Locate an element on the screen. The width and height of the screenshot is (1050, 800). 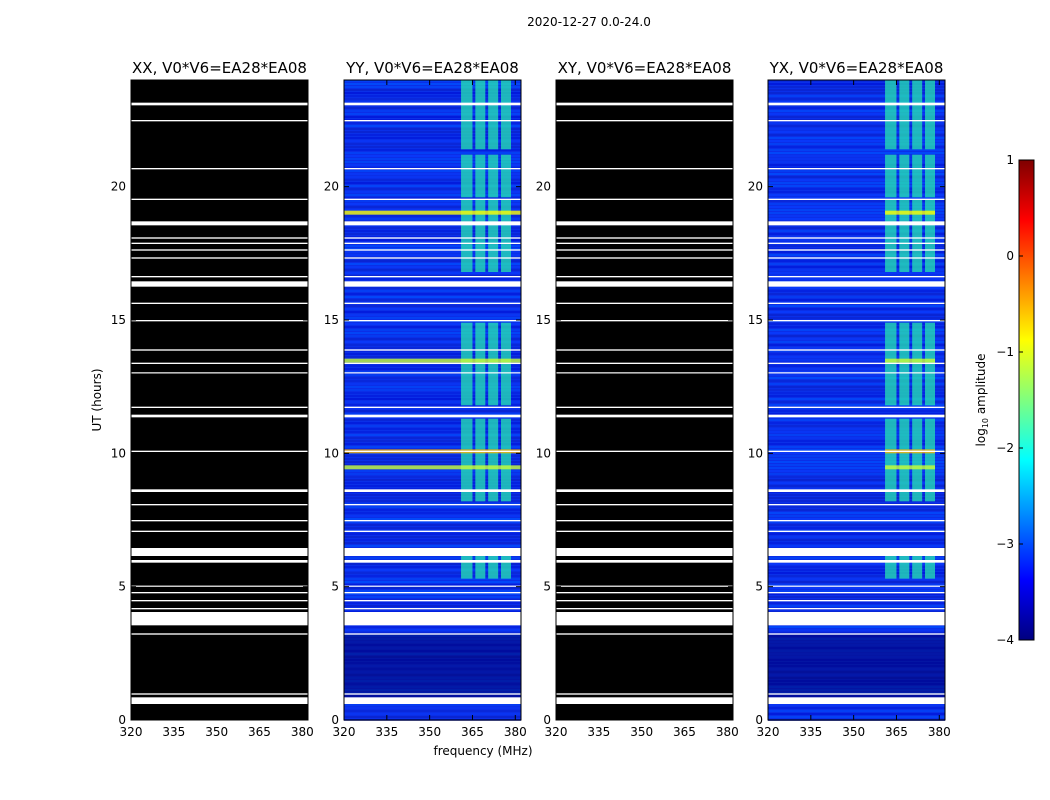
colorbar-tick-label: −3 is located at coordinates (1005, 544).